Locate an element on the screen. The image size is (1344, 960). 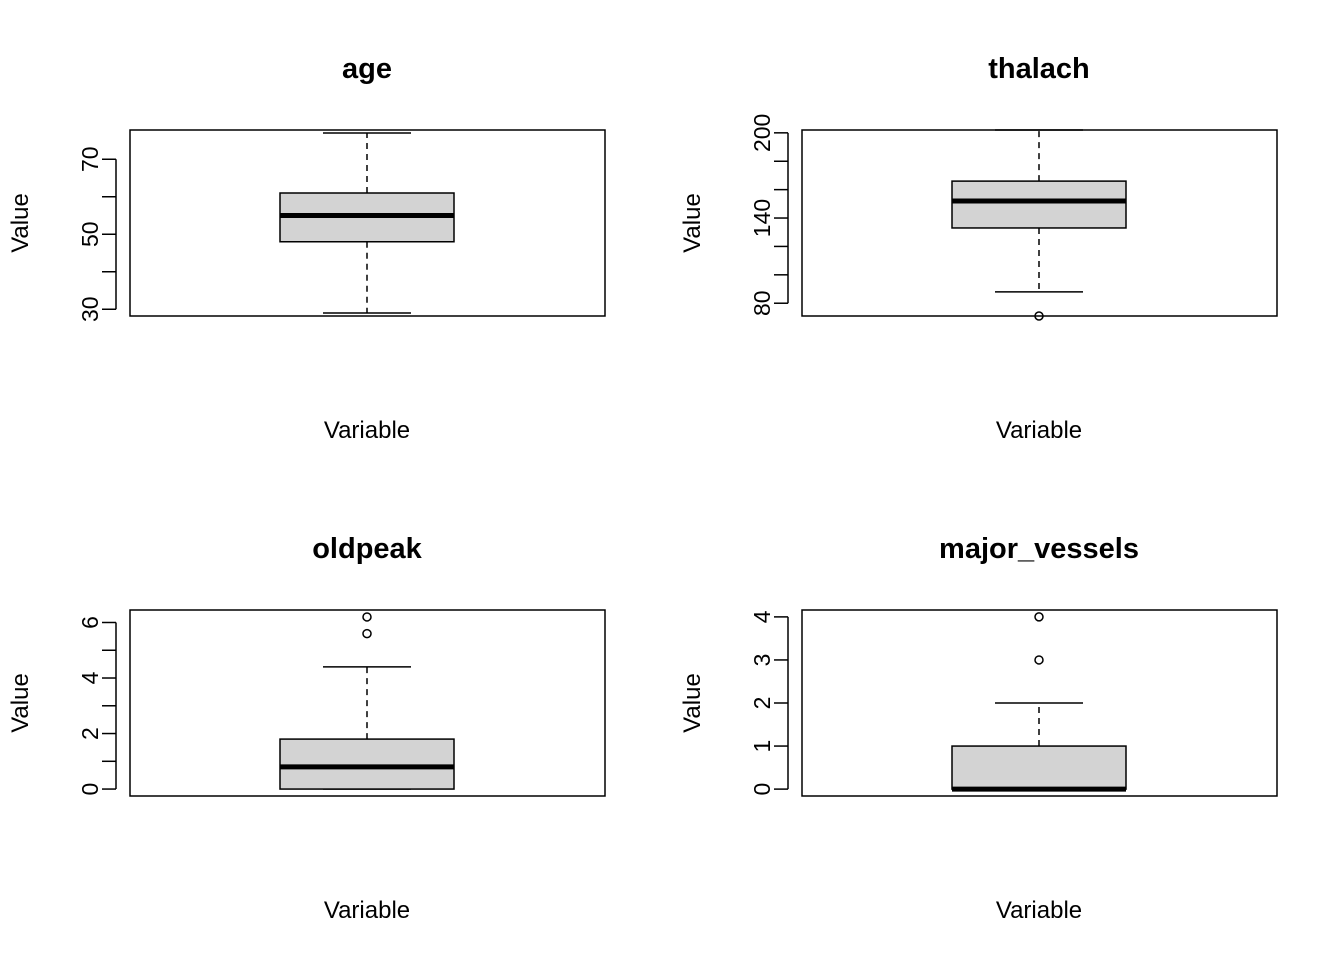
y-tick-label: 200 is located at coordinates (762, 133).